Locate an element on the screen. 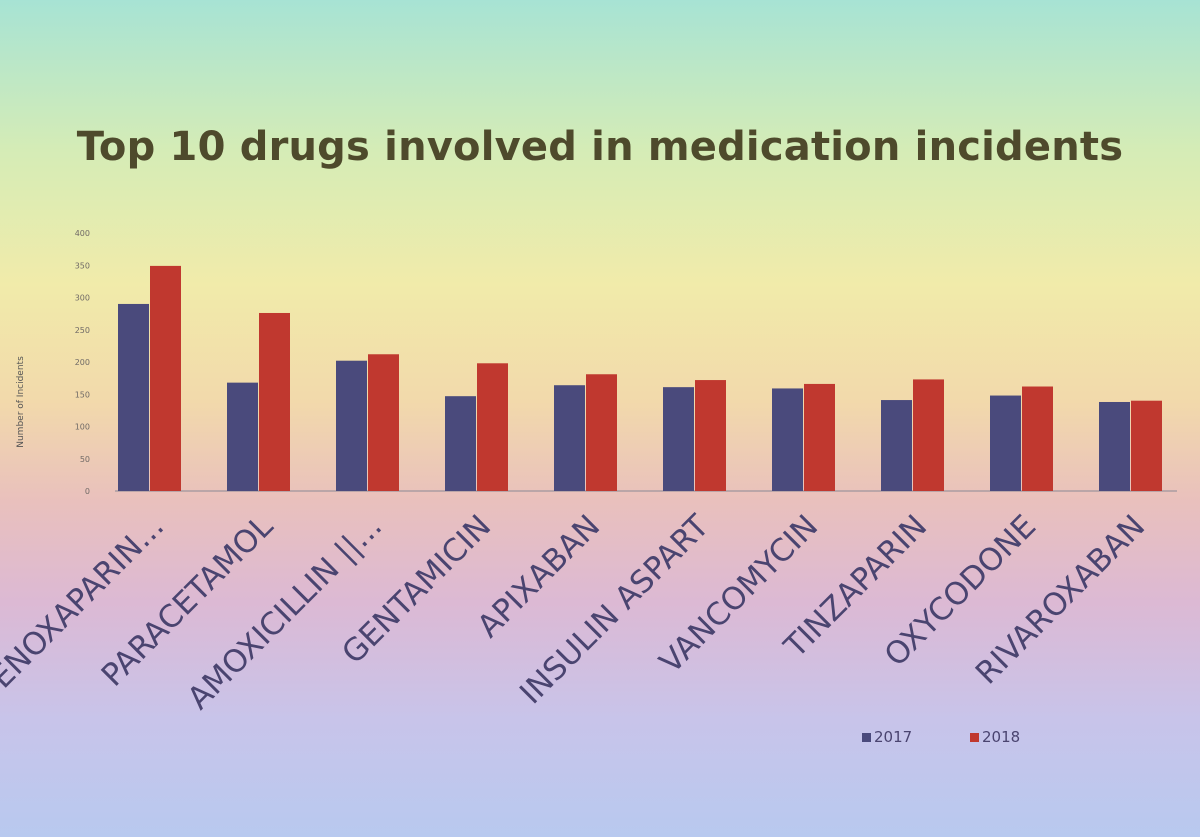  y-tick-label: 350 is located at coordinates (82, 265).